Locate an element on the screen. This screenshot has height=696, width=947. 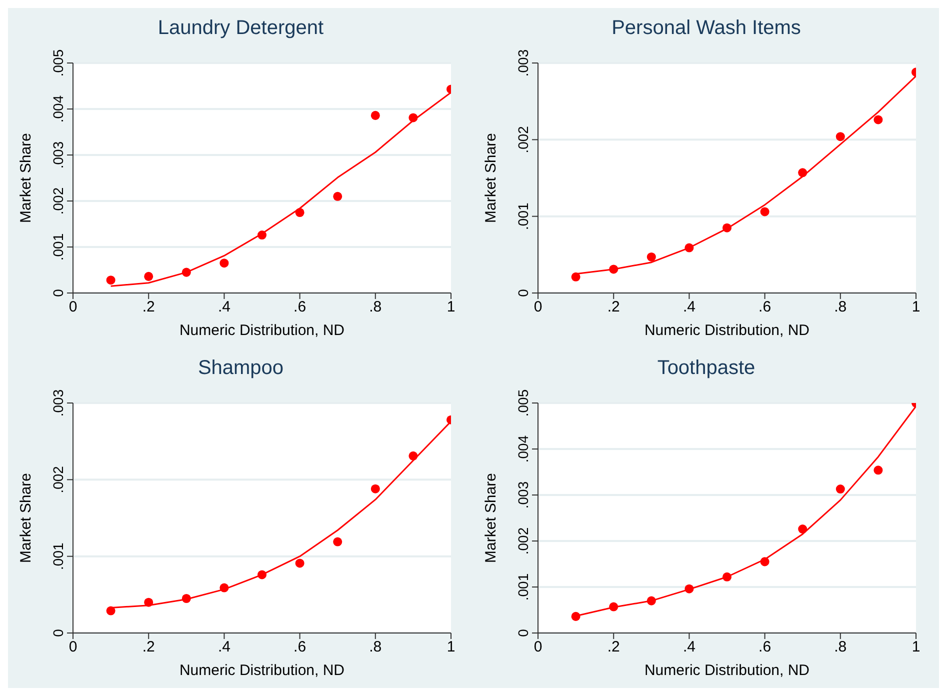
chart-title: Personal Wash Items is located at coordinates (706, 28).